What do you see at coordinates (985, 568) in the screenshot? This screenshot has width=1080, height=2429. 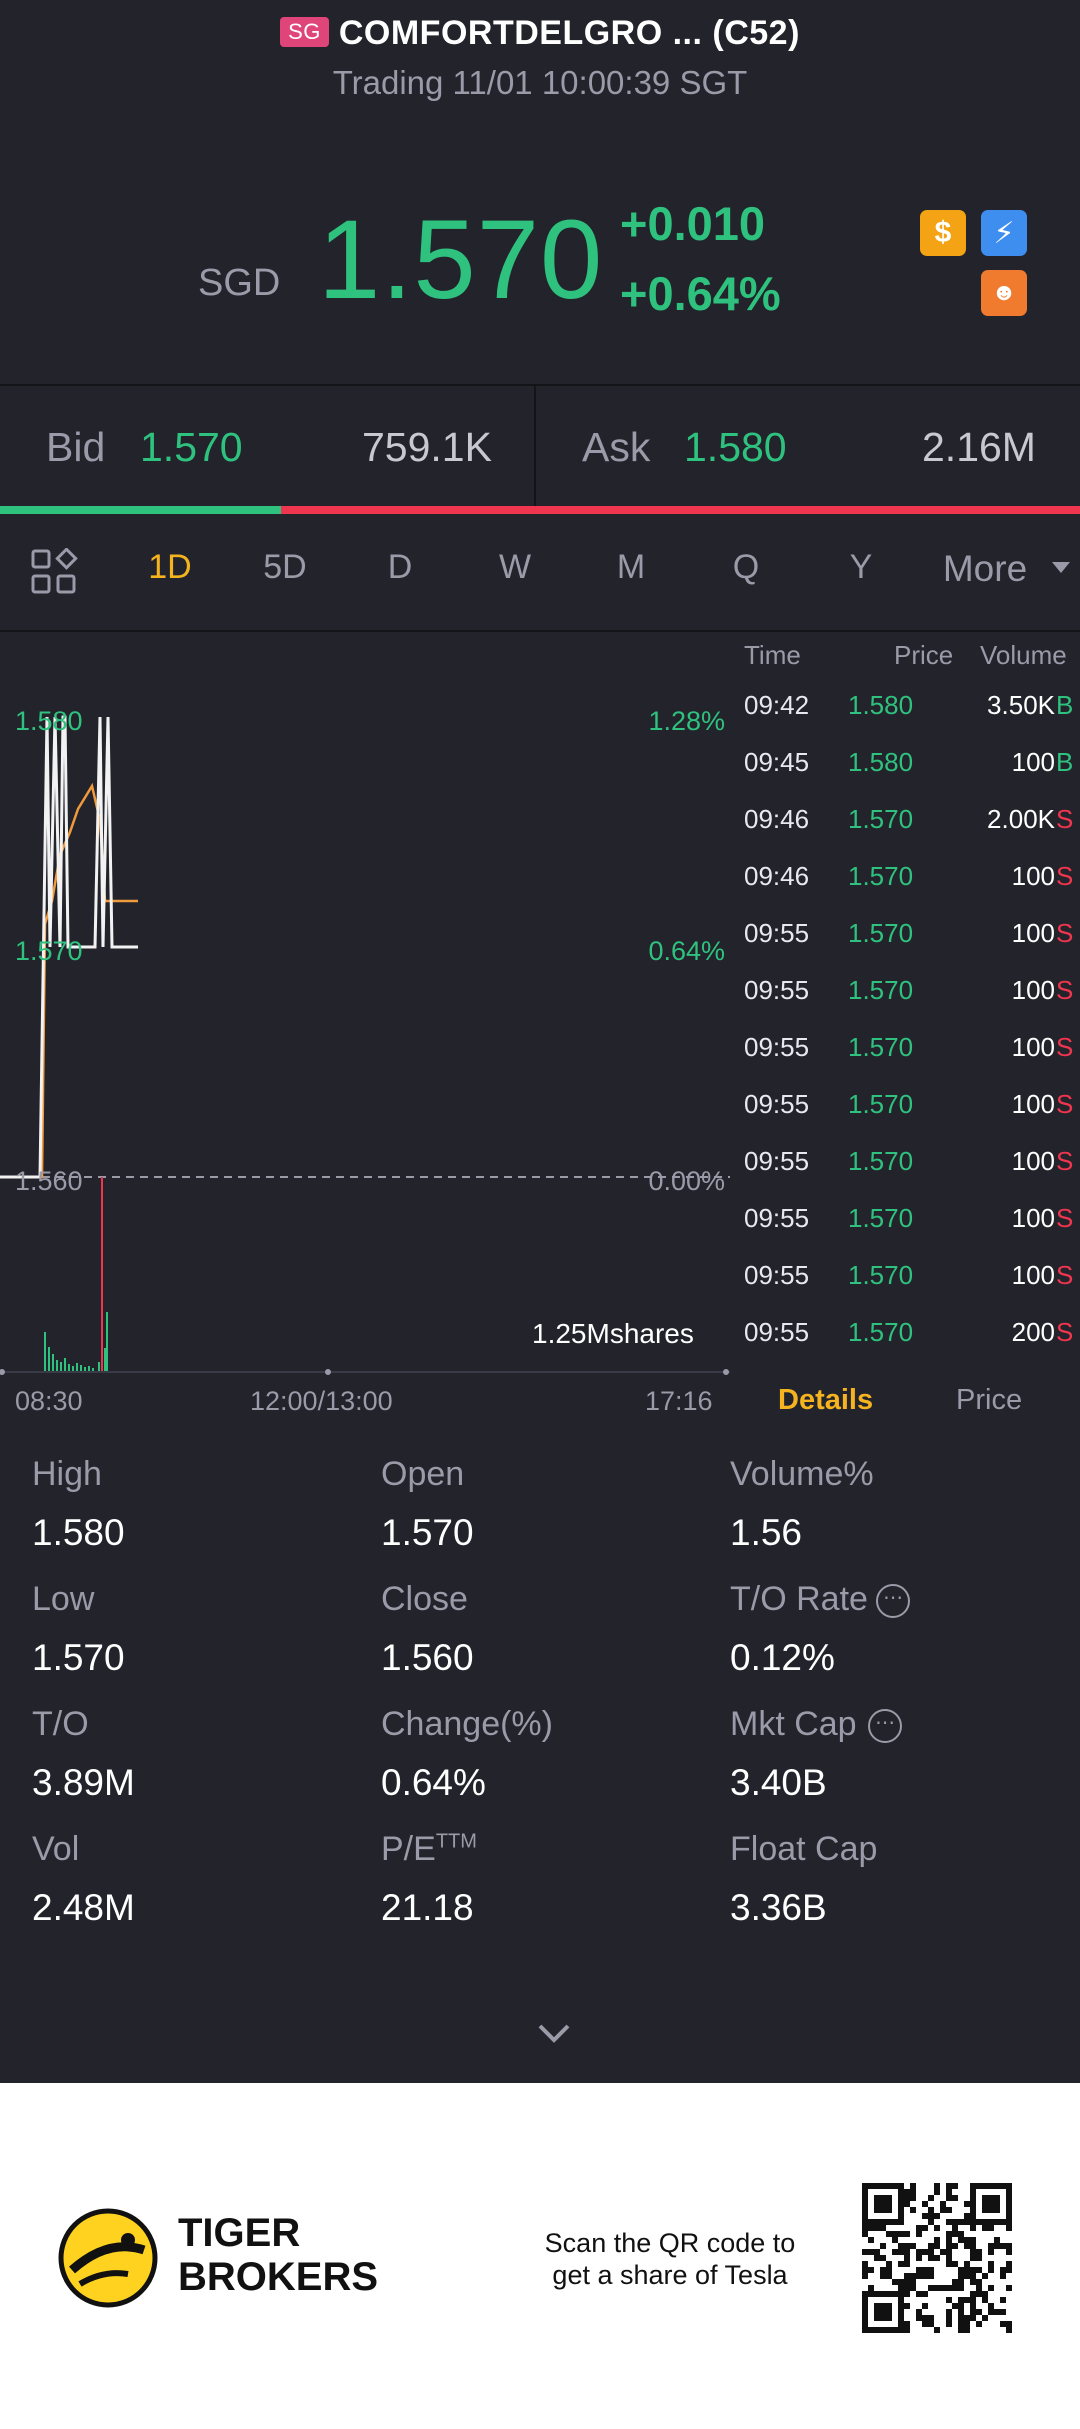 I see `tab-more: More` at bounding box center [985, 568].